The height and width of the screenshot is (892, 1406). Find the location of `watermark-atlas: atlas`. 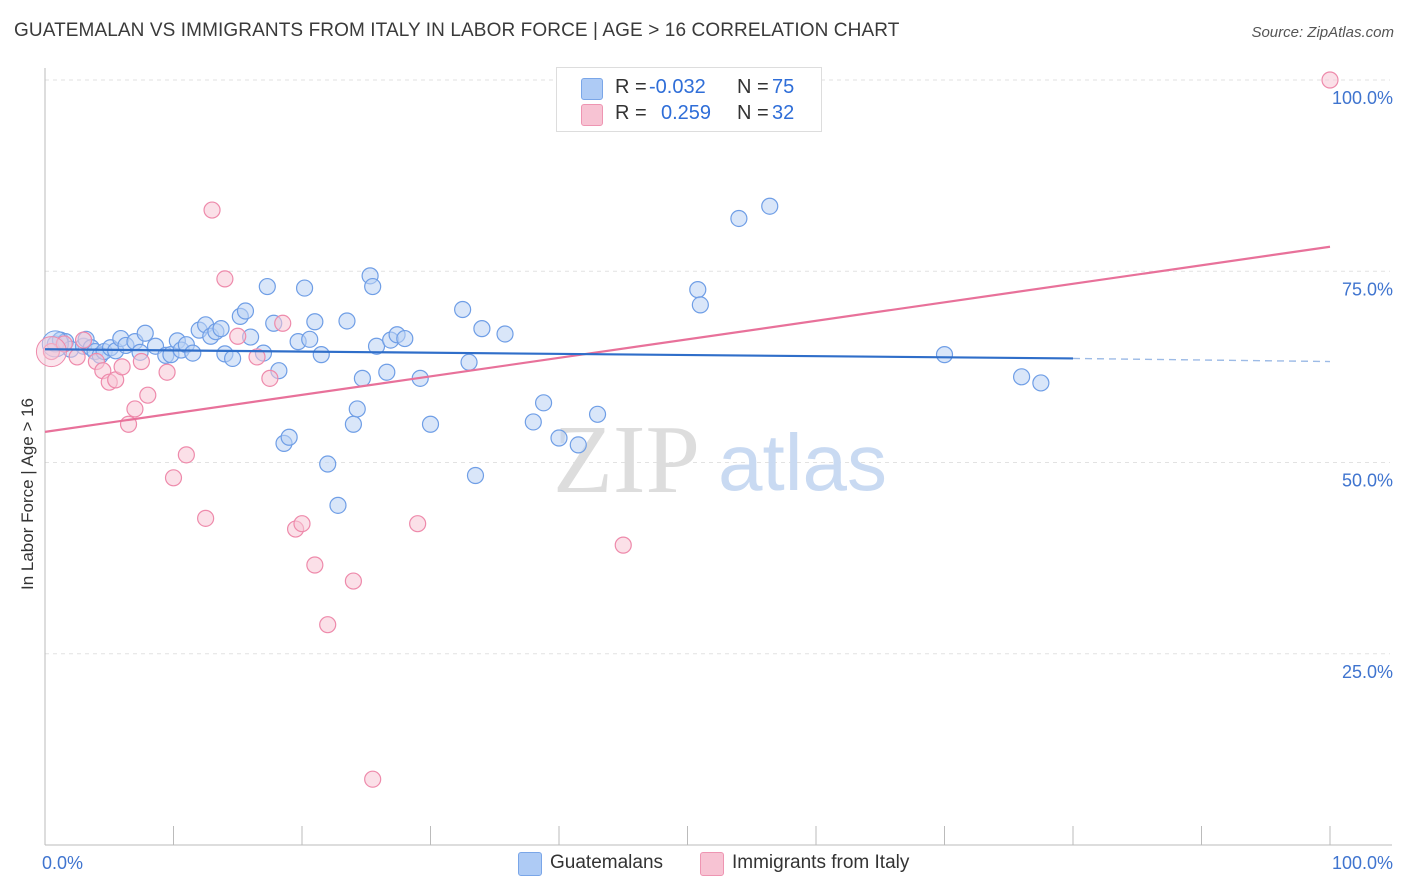

watermark-atlas: atlas is located at coordinates (802, 462).